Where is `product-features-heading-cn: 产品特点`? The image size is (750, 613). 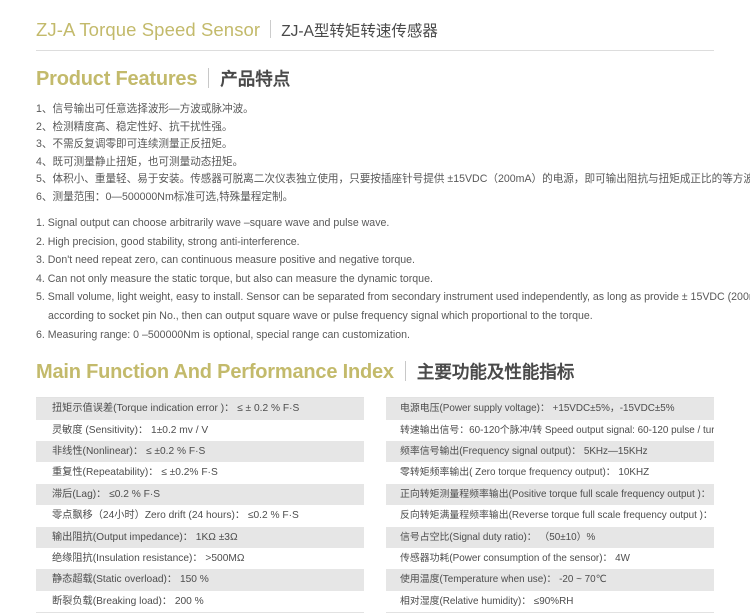
product-features-heading-cn: 产品特点 is located at coordinates (255, 79).